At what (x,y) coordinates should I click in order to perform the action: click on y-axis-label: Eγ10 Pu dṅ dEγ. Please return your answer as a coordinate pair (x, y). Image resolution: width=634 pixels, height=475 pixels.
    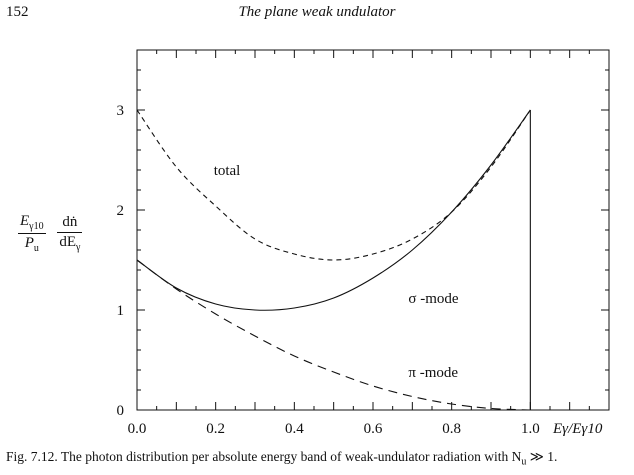
    Looking at the image, I should click on (50, 233).